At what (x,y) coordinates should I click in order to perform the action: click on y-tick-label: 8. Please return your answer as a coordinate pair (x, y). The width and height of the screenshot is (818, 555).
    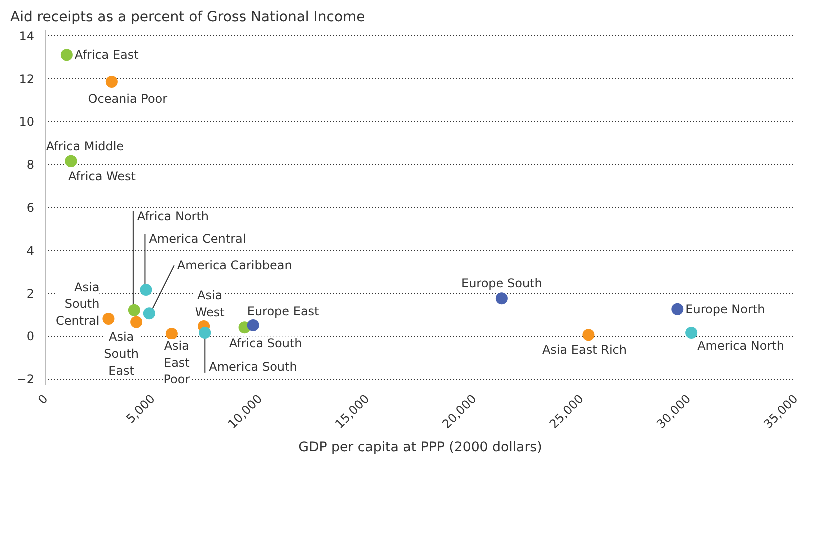
    Looking at the image, I should click on (30, 165).